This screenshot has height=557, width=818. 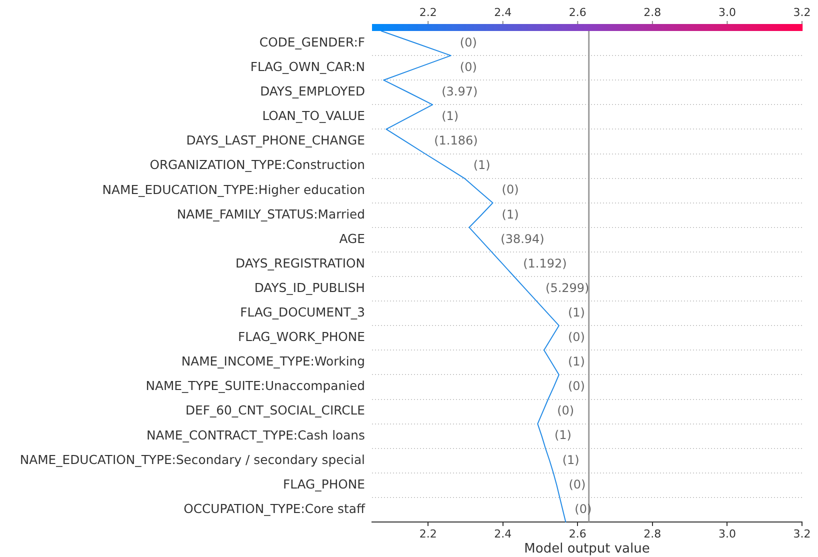 I want to click on y-tick-label: OCCUPATION_TYPE:Core staff, so click(x=275, y=508).